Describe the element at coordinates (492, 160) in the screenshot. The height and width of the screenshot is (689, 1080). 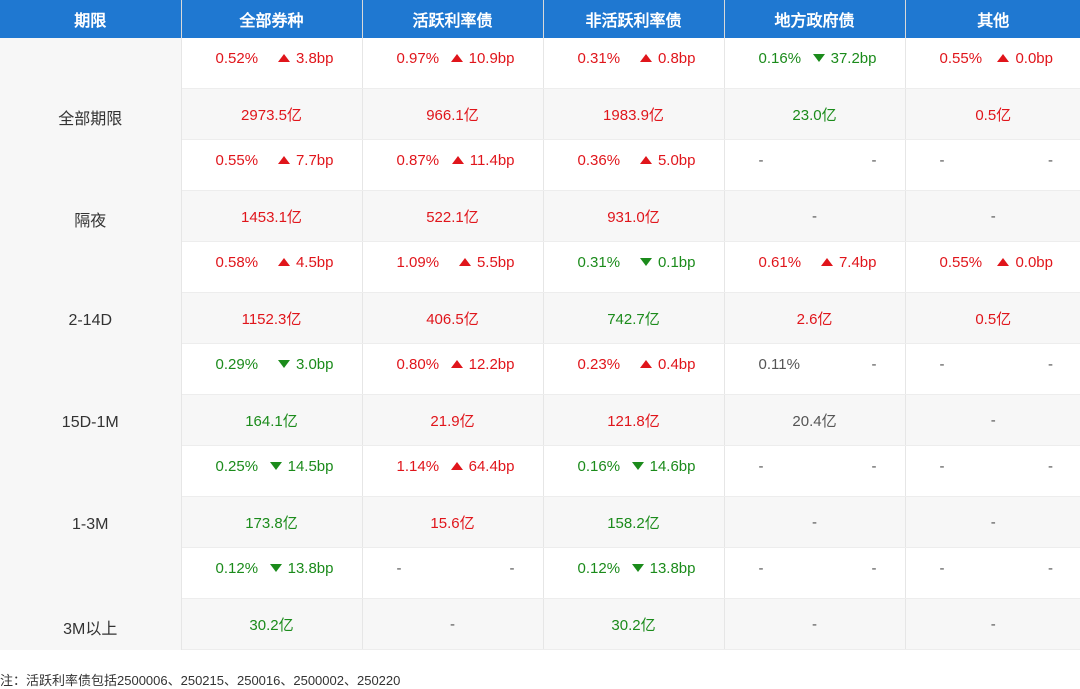
I see `bp-value: 11.4bp` at that location.